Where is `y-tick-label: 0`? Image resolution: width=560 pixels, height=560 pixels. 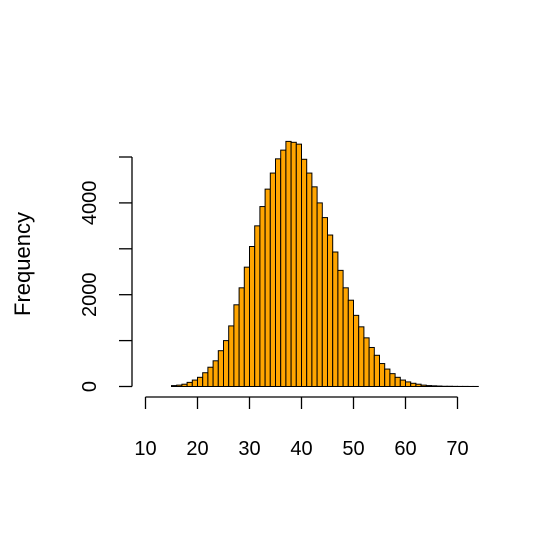 y-tick-label: 0 is located at coordinates (90, 386).